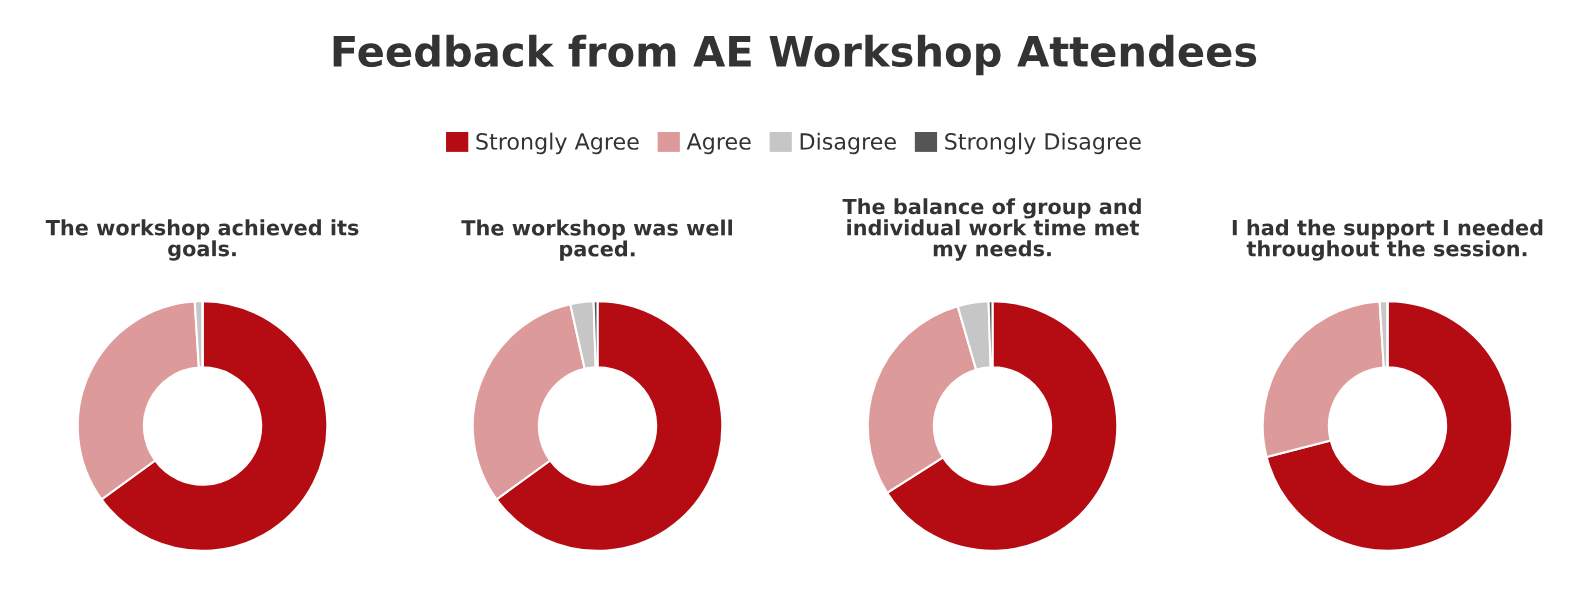 This screenshot has height=602, width=1588. I want to click on legend-label: Strongly Disagree, so click(1043, 143).